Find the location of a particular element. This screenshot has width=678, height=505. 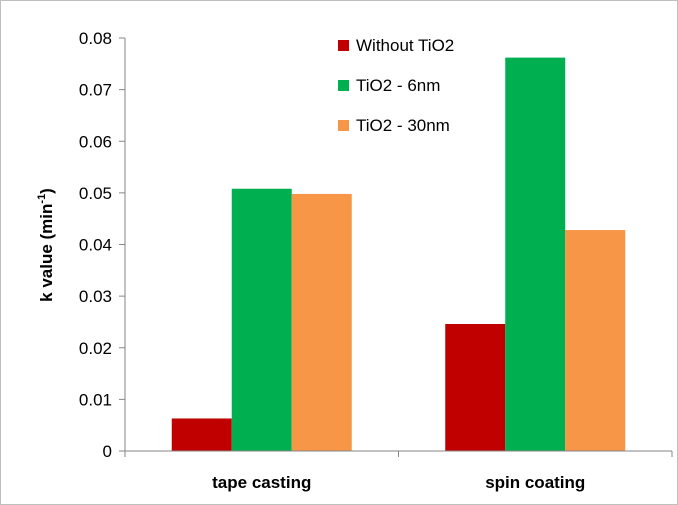

y-tick-label: 0.01 is located at coordinates (95, 399).